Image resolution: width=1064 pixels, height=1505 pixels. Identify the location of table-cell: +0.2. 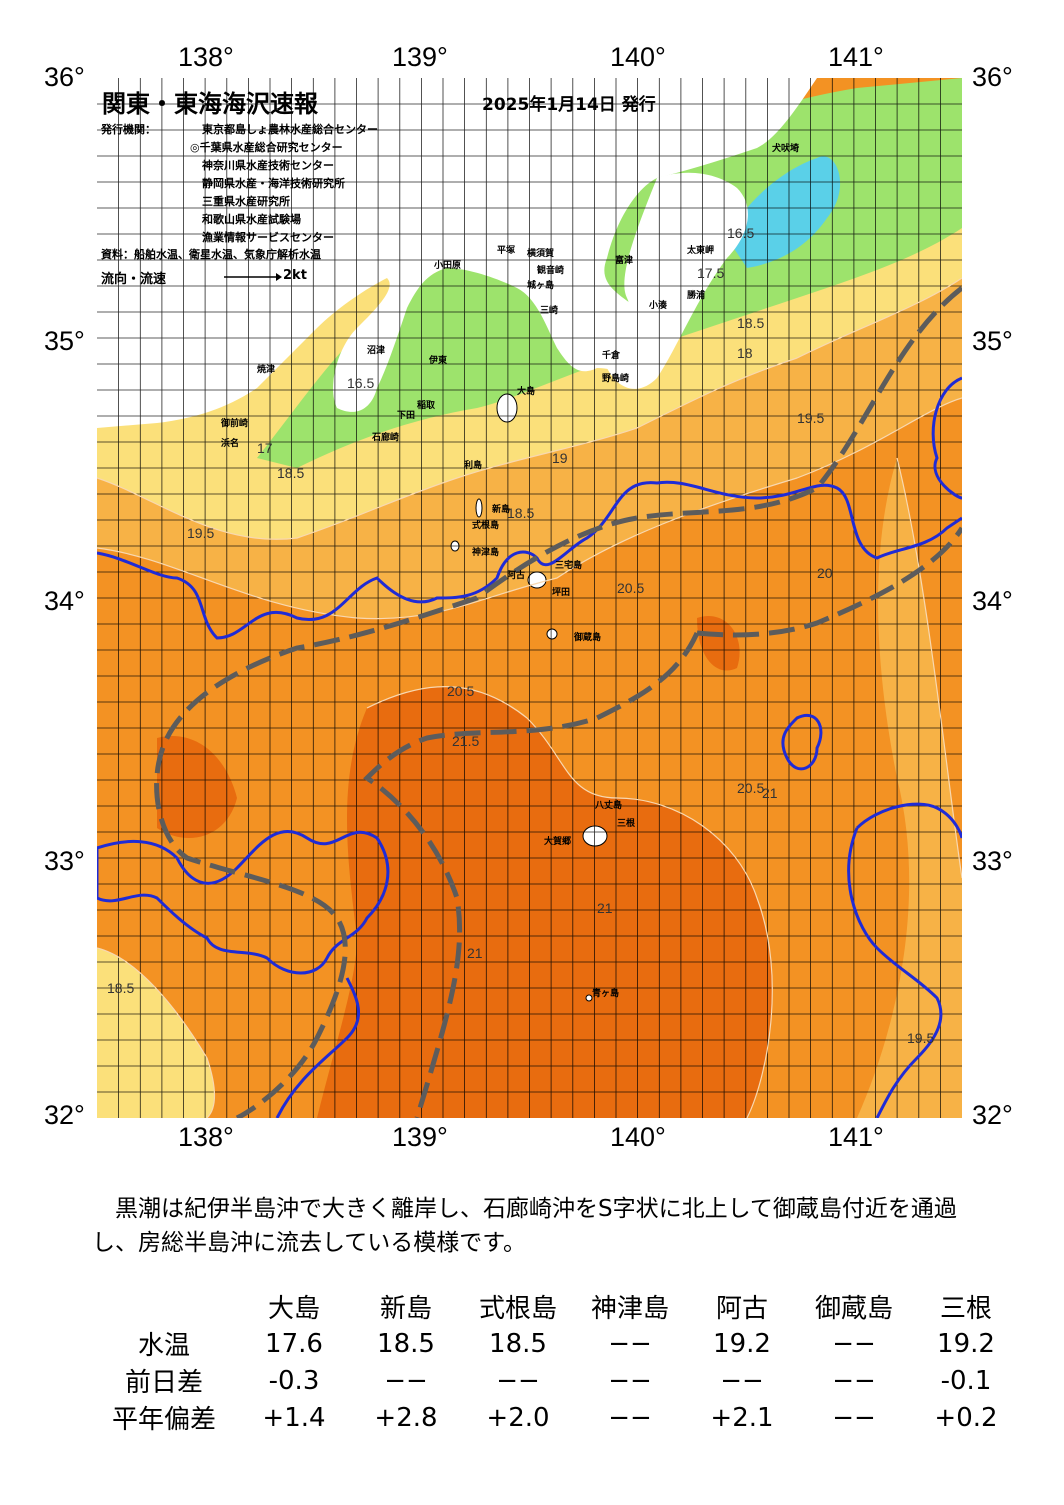
(966, 1417).